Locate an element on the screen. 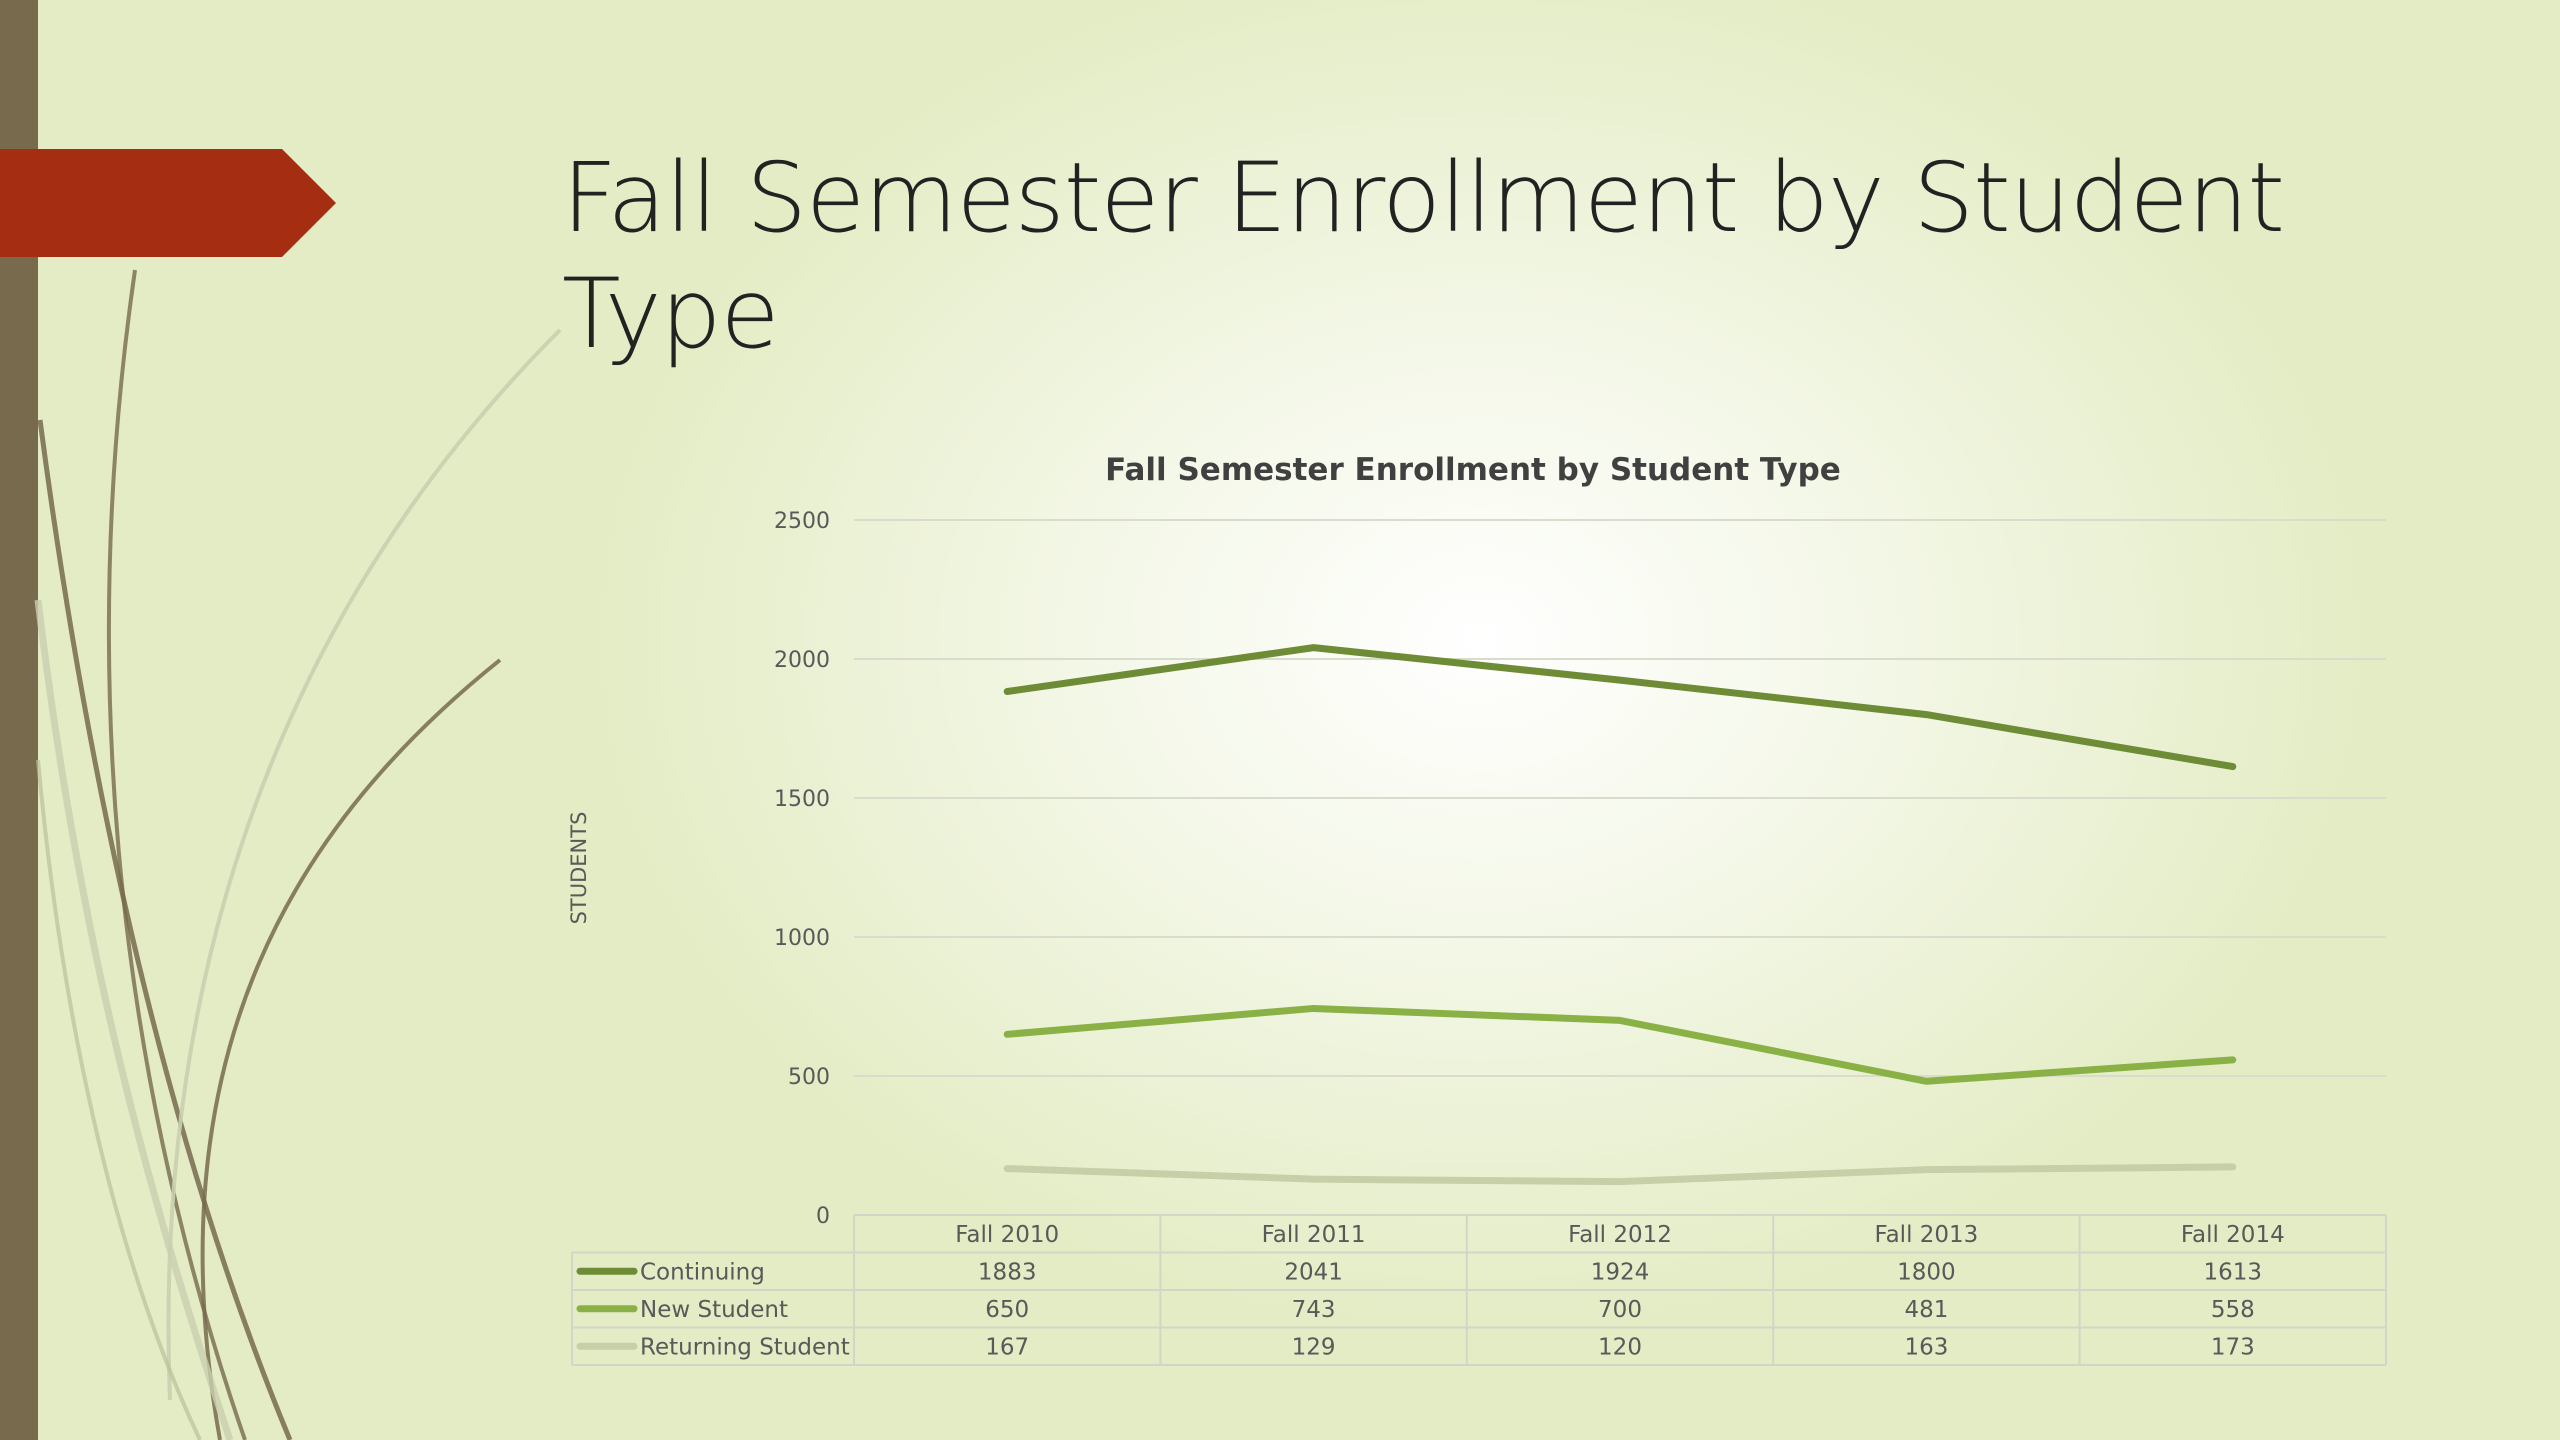 This screenshot has width=2560, height=1440. title-arrow-tag is located at coordinates (168, 203).